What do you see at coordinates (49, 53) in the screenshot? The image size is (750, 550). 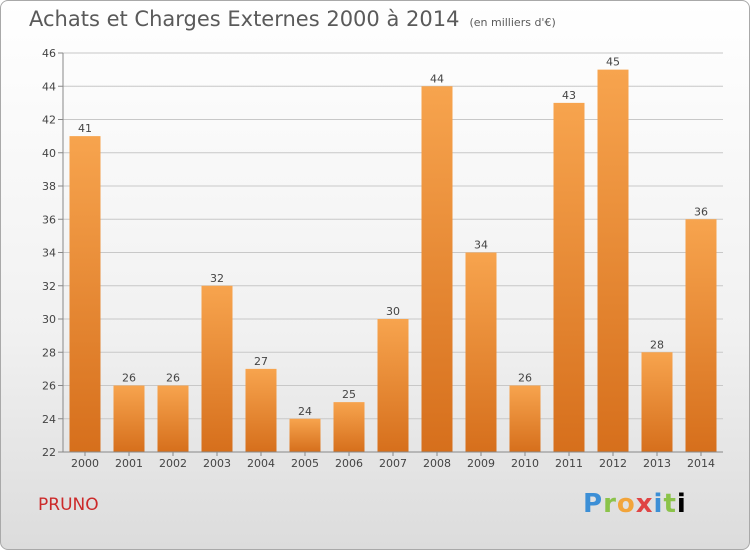 I see `y-tick-label: 46` at bounding box center [49, 53].